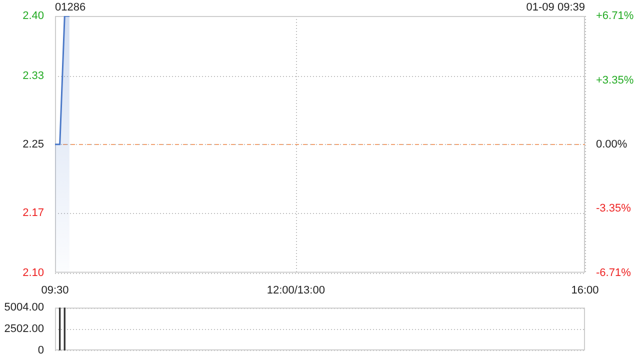 The height and width of the screenshot is (360, 640). Describe the element at coordinates (33, 16) in the screenshot. I see `y-tick-label: 2.40` at that location.